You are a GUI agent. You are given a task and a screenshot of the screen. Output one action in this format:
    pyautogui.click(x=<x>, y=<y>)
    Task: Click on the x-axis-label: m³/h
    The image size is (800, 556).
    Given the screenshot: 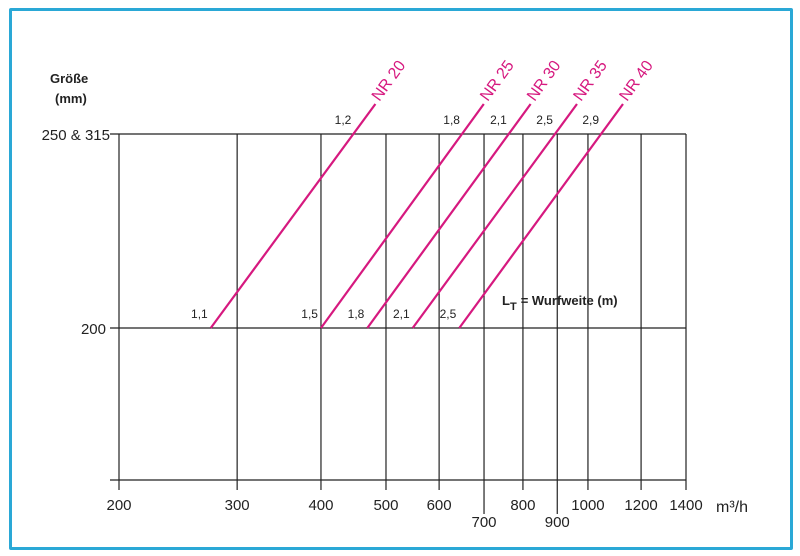 What is the action you would take?
    pyautogui.click(x=732, y=507)
    